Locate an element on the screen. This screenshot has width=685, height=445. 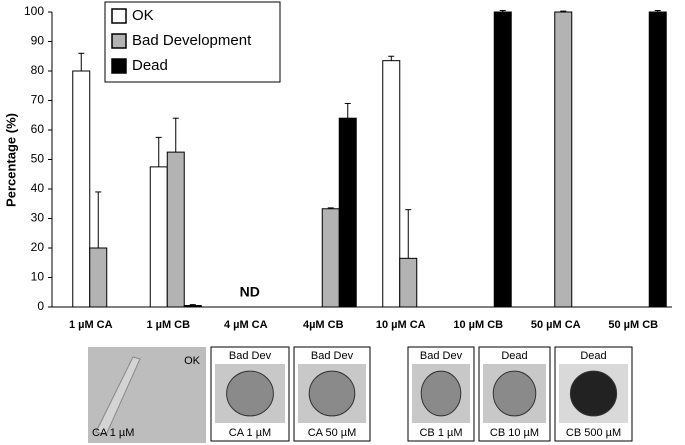
x-tick-label: 50 µM CA is located at coordinates (556, 325).